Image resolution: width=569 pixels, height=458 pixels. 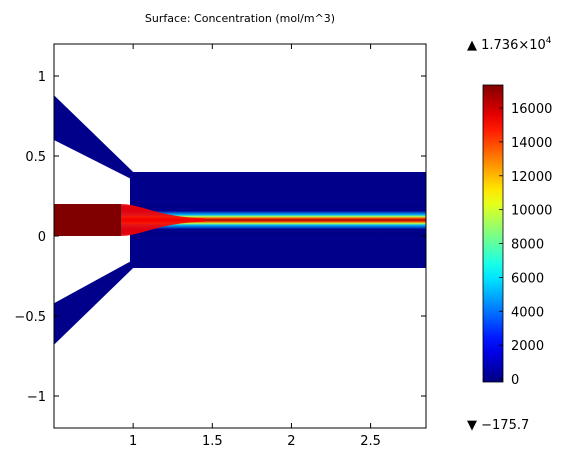 What do you see at coordinates (94, 302) in the screenshot?
I see `inlet-bottom-channel` at bounding box center [94, 302].